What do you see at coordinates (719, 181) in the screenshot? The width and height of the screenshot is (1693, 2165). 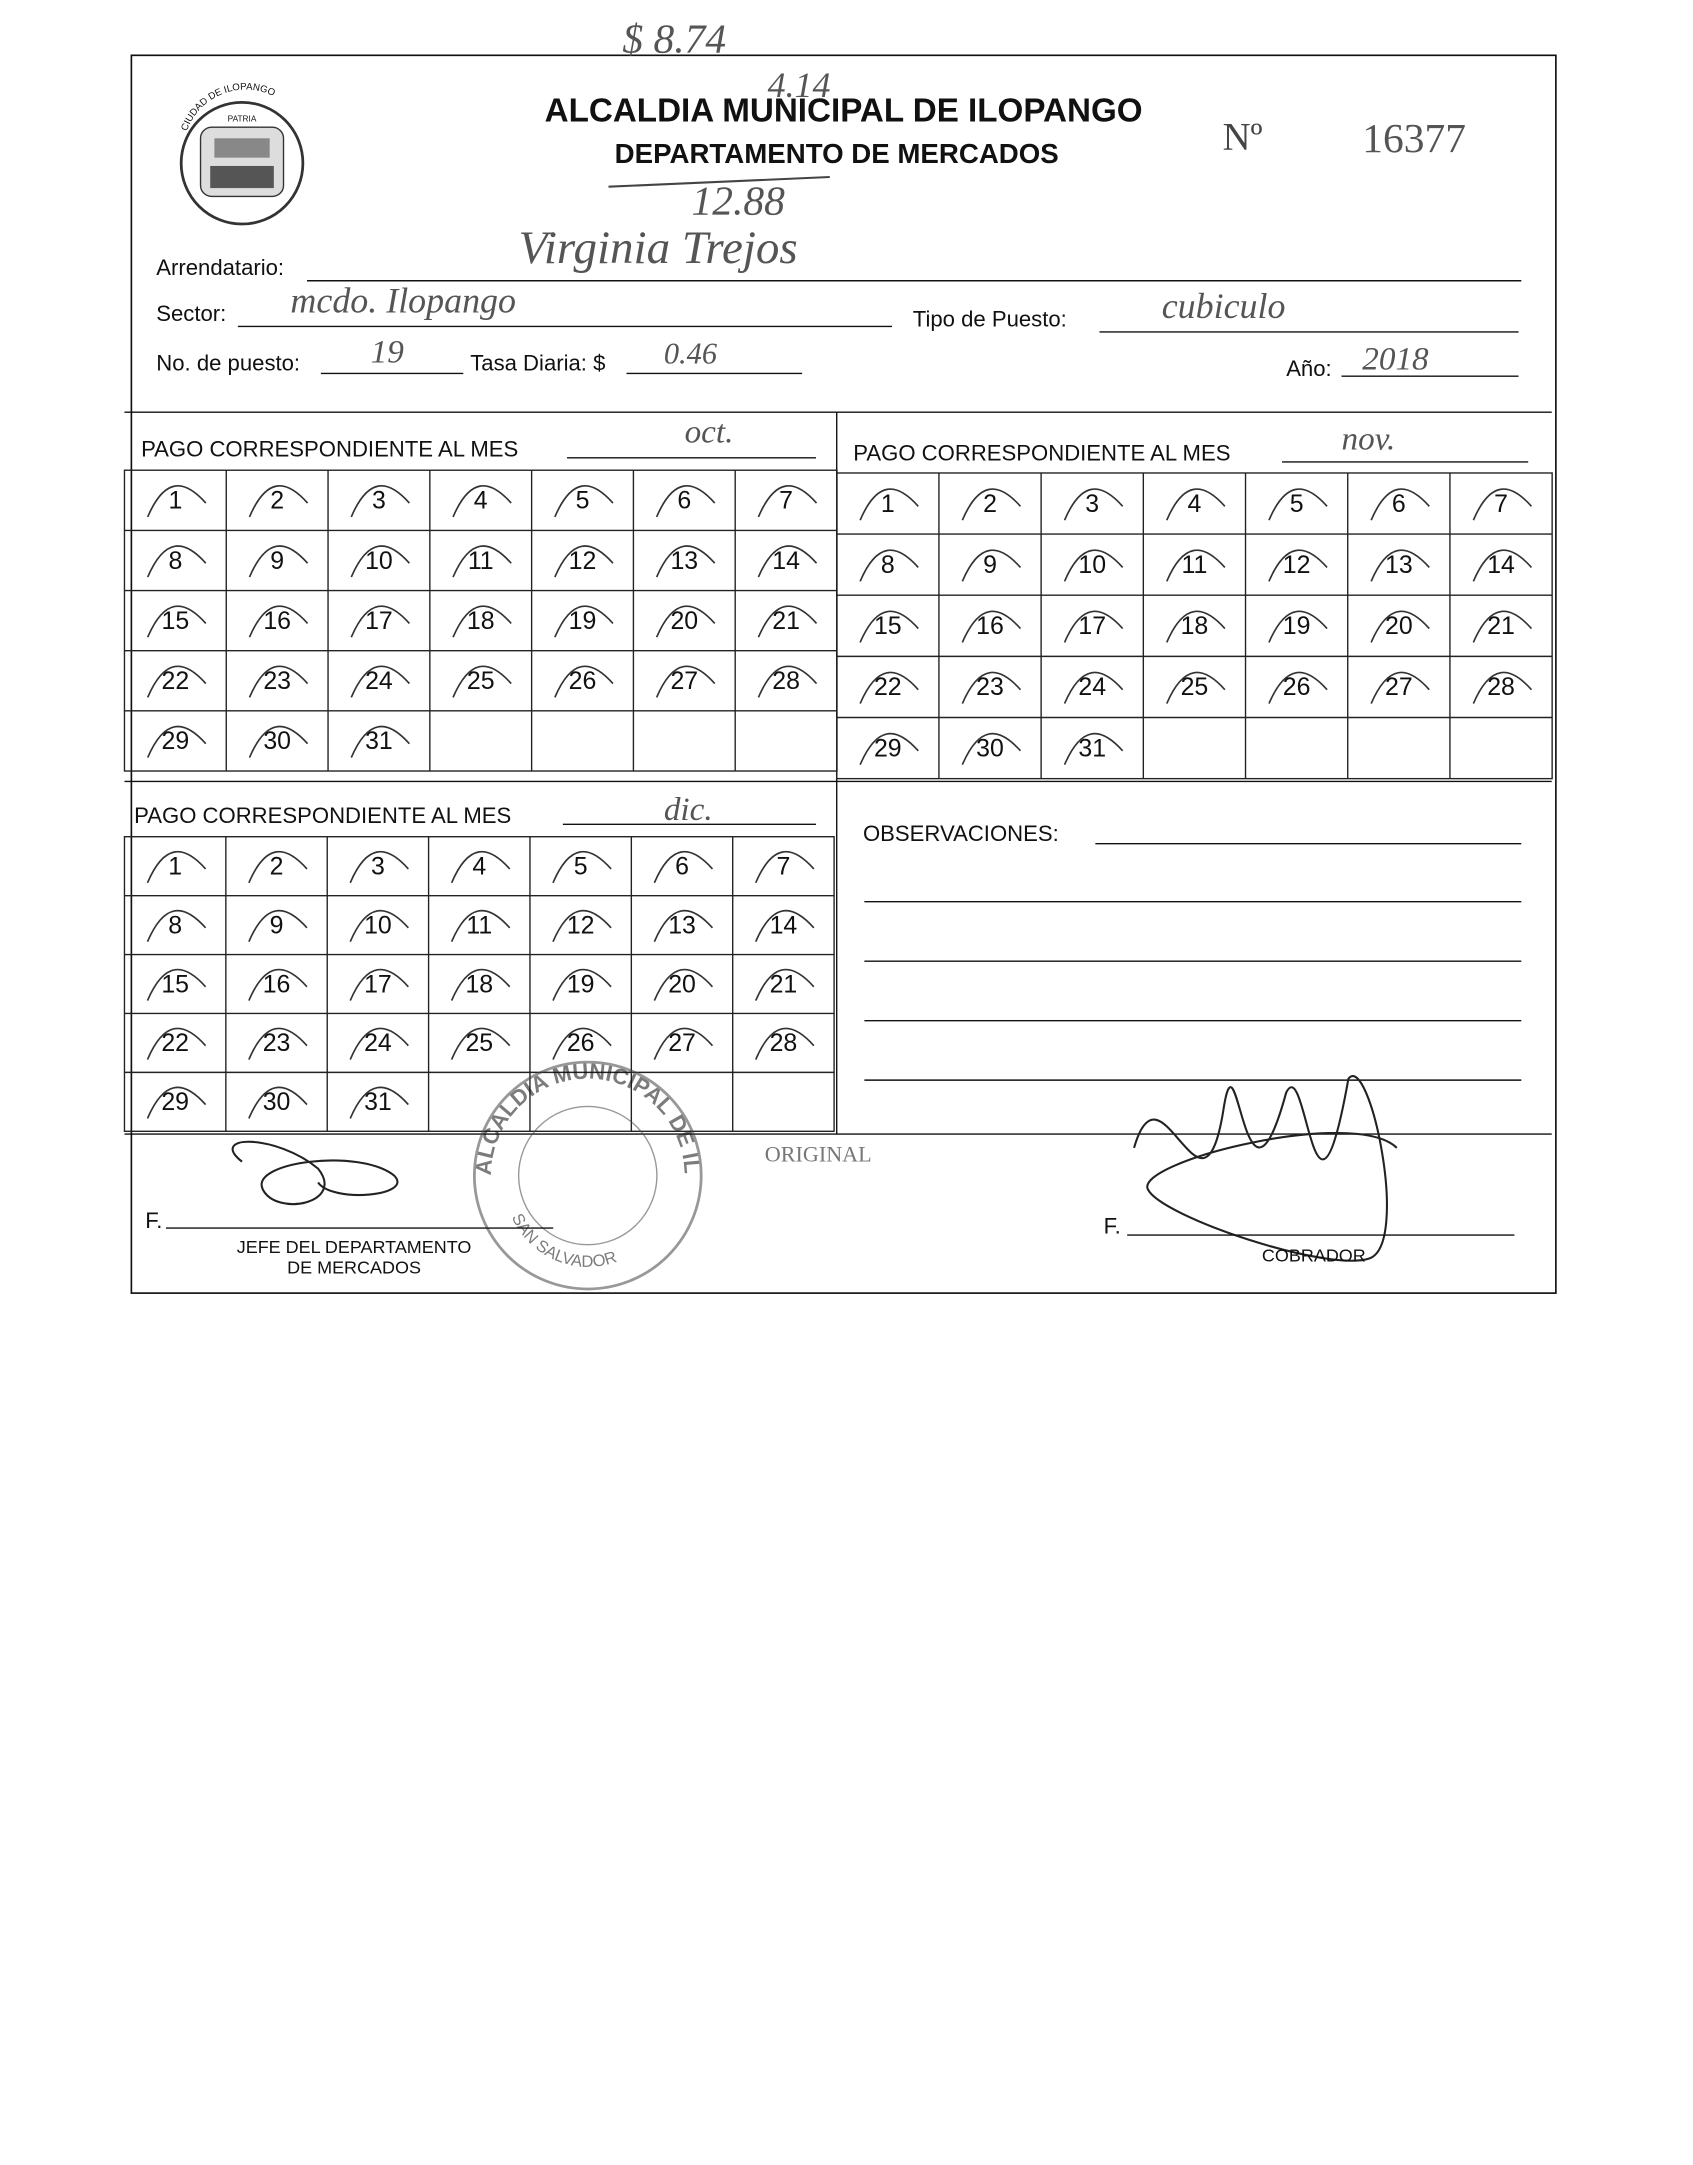 I see `annotation-rule` at bounding box center [719, 181].